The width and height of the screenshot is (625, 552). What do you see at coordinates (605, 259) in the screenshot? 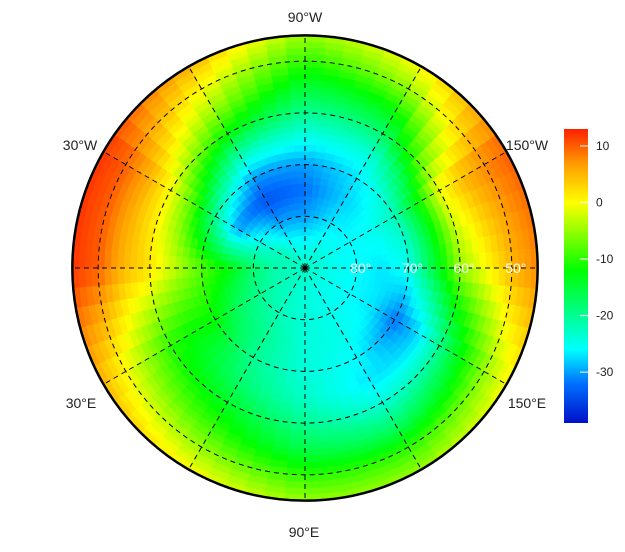
I see `colorbar-tick-label: -10` at bounding box center [605, 259].